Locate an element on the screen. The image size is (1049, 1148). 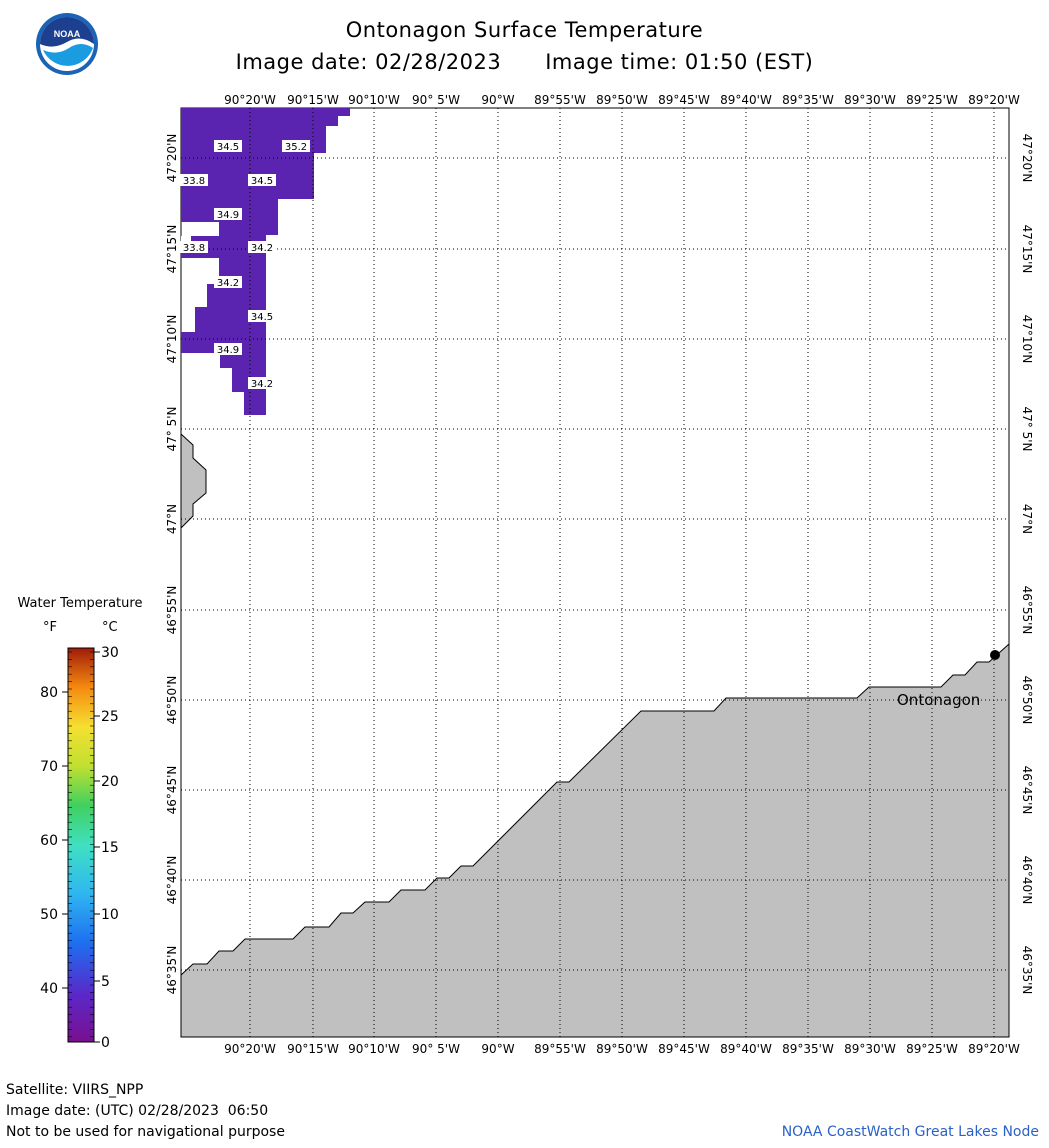
legend-tick-c: 10 is located at coordinates (110, 915).